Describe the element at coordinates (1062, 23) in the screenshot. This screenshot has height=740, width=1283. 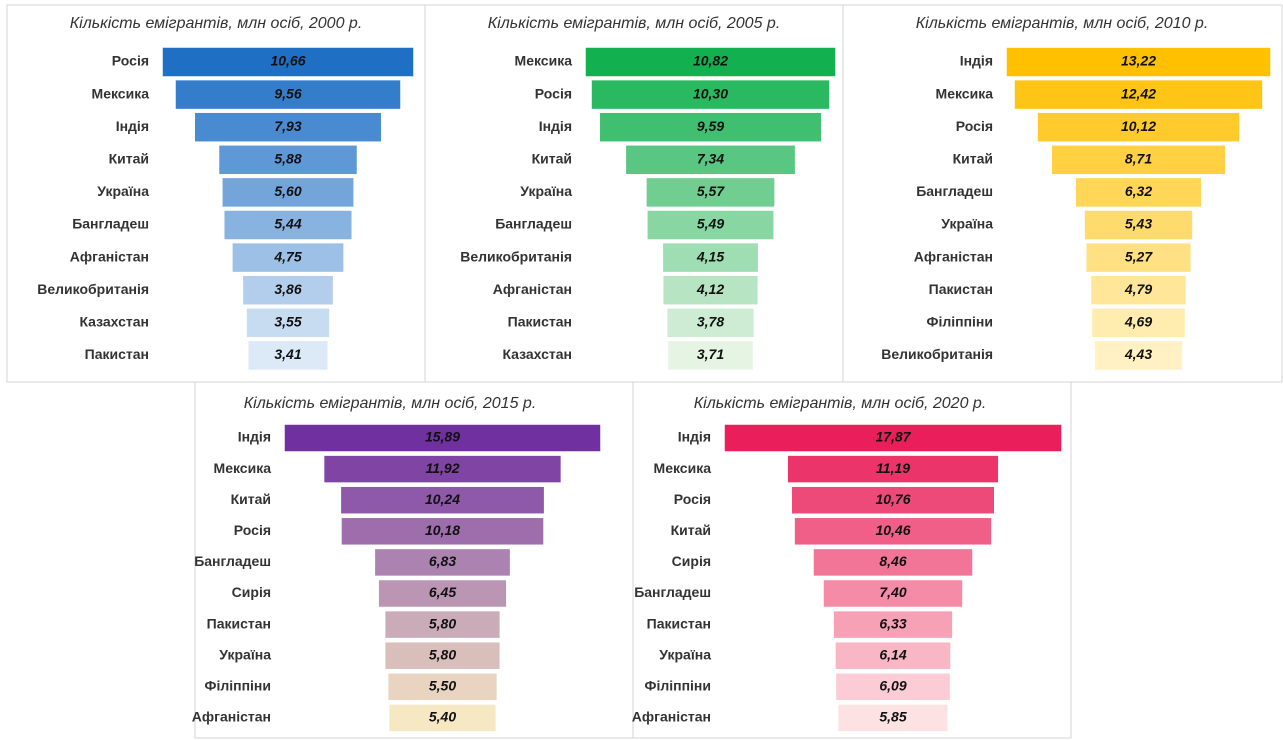
I see `chart-title: Кількість емігрантів, млн осіб, 2010 р.` at that location.